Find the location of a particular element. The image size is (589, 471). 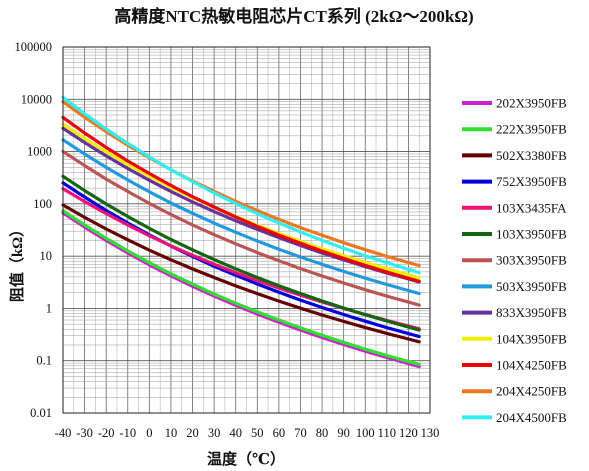

x-tick-label: 60 is located at coordinates (279, 433).